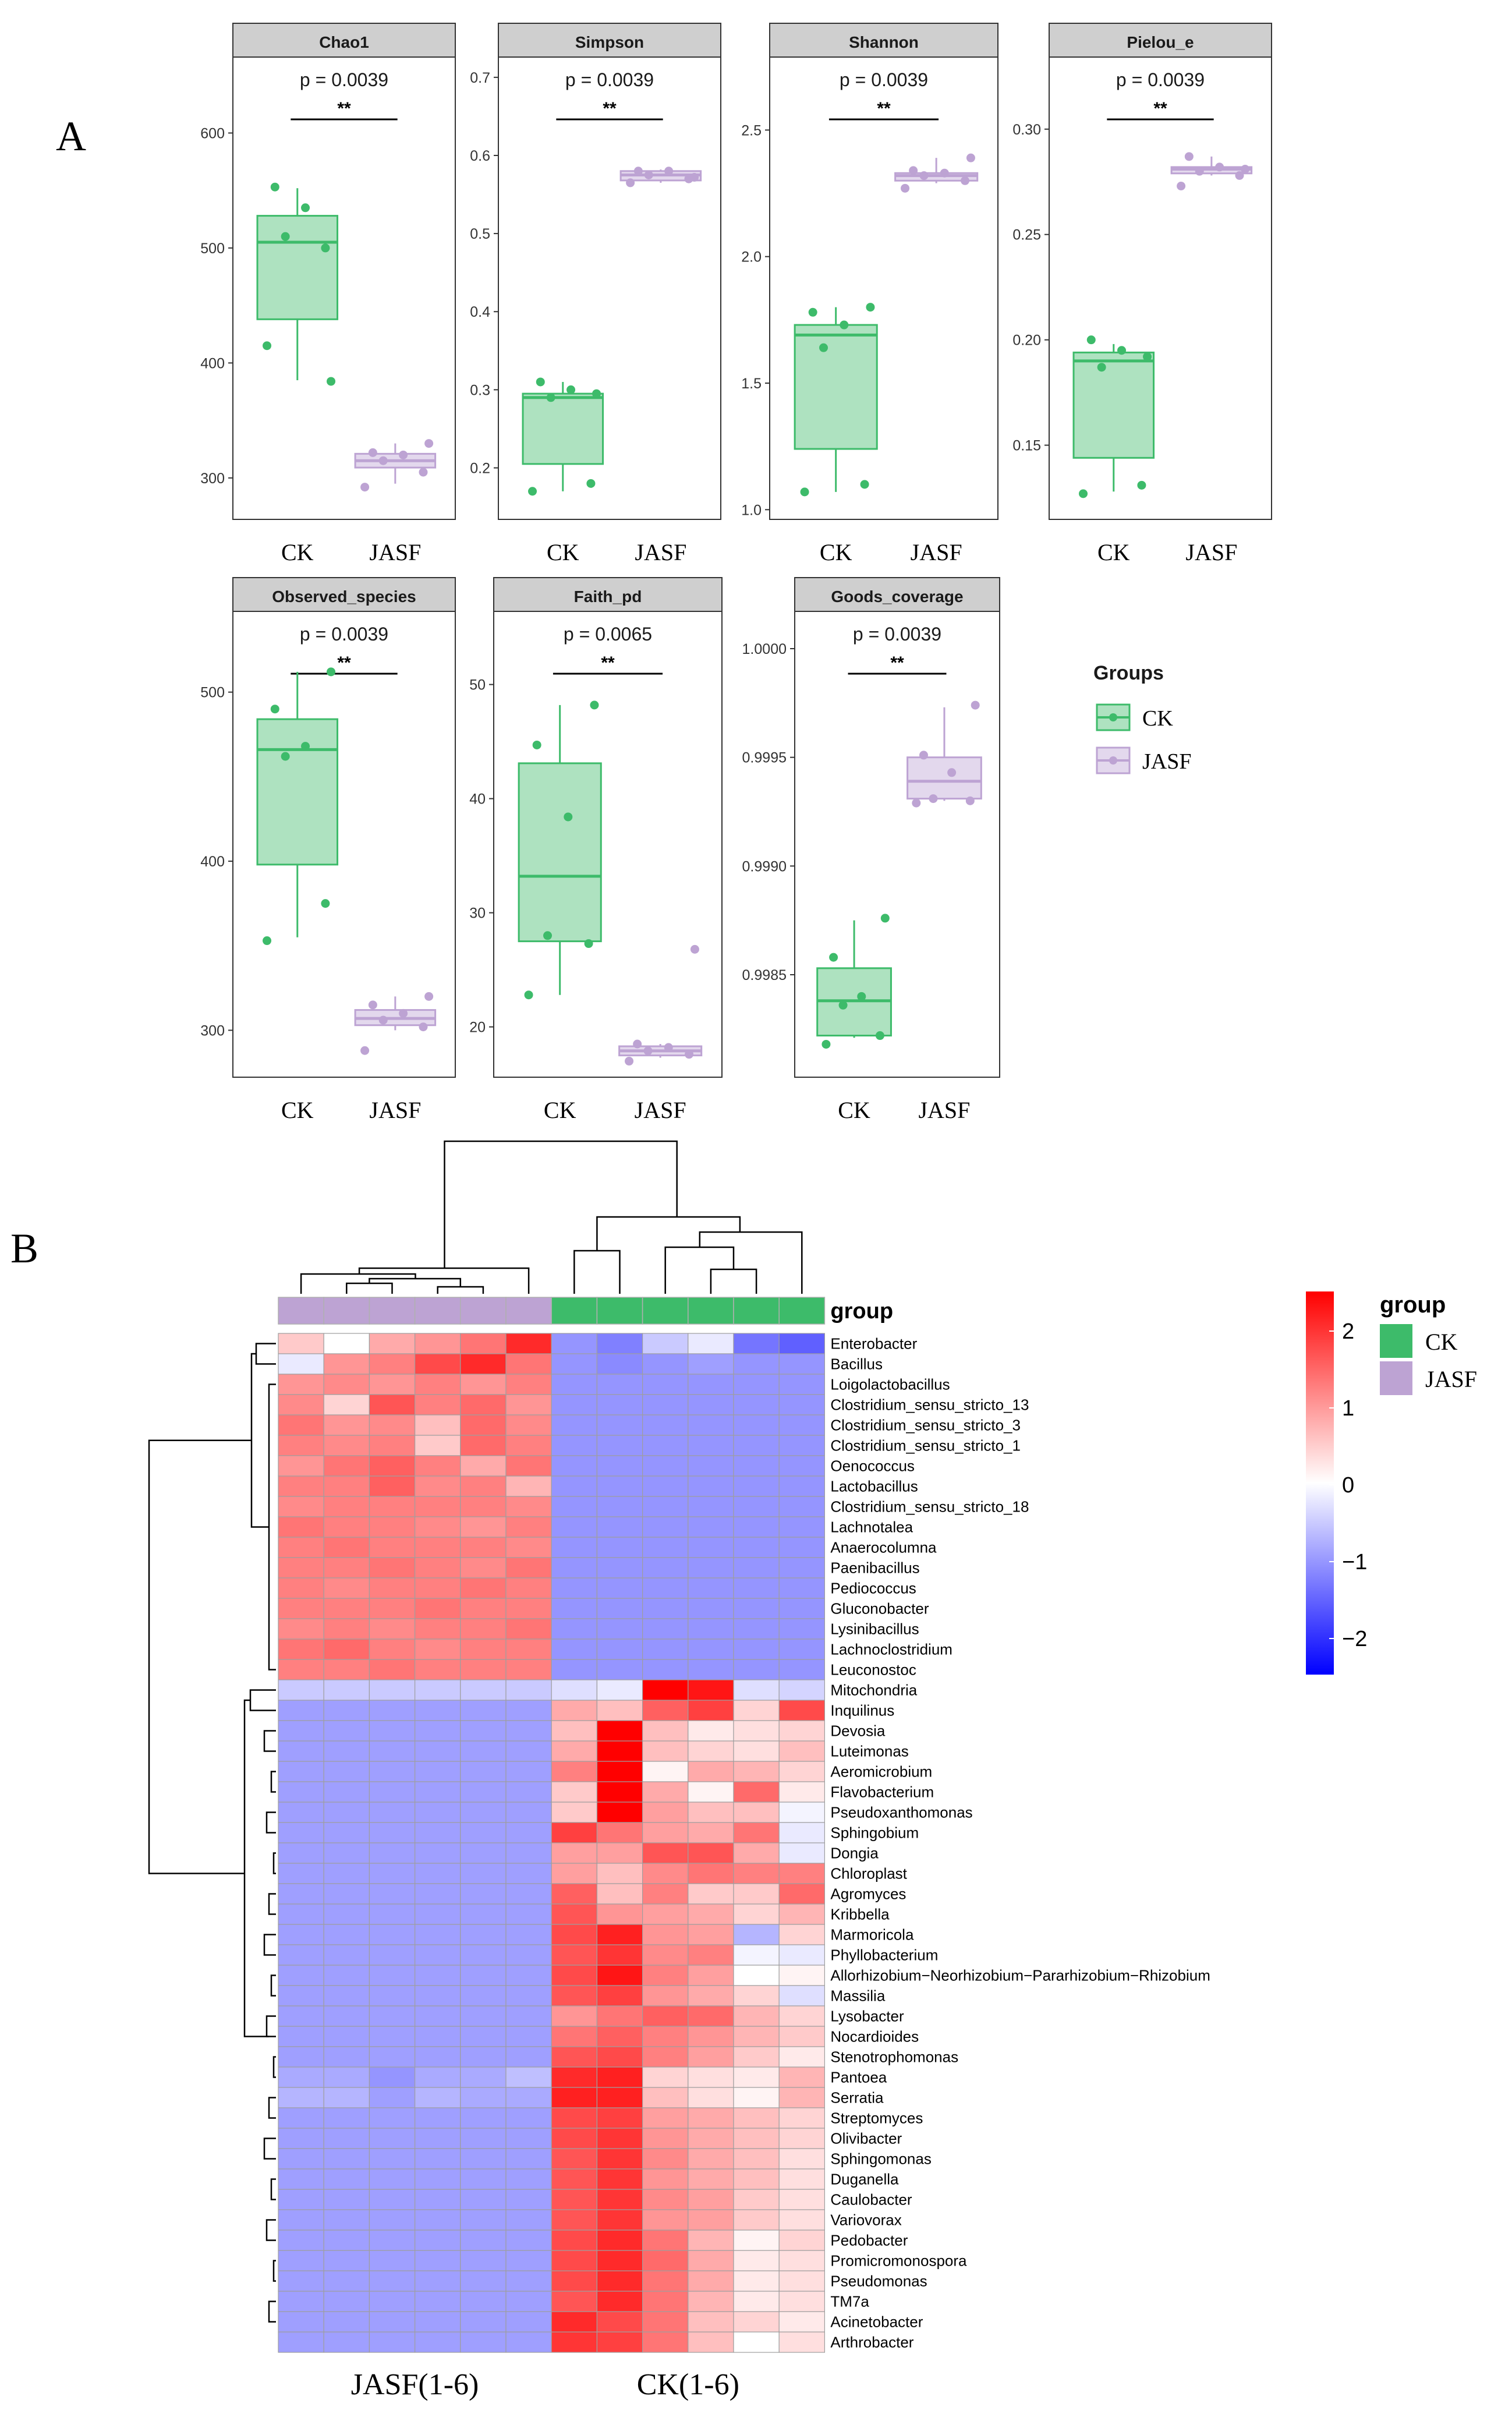 This screenshot has height=2417, width=1512. What do you see at coordinates (608, 597) in the screenshot?
I see `facet-title: Faith_pd` at bounding box center [608, 597].